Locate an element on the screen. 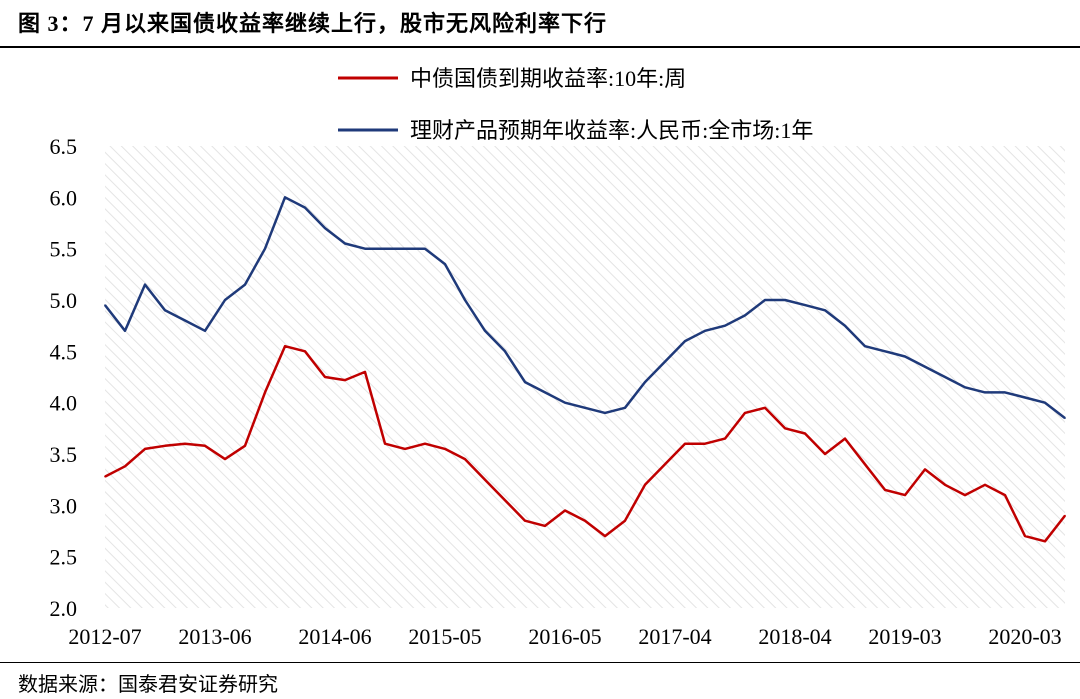 Image resolution: width=1080 pixels, height=699 pixels. y-tick-label: 5.0 is located at coordinates (64, 300).